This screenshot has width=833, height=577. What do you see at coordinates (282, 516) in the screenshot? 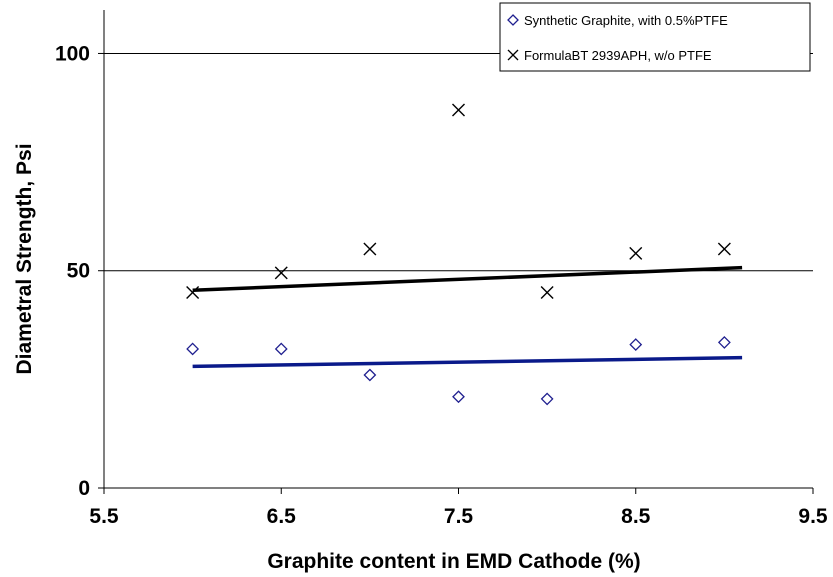
I see `x-tick-label: 6.5` at bounding box center [282, 516].